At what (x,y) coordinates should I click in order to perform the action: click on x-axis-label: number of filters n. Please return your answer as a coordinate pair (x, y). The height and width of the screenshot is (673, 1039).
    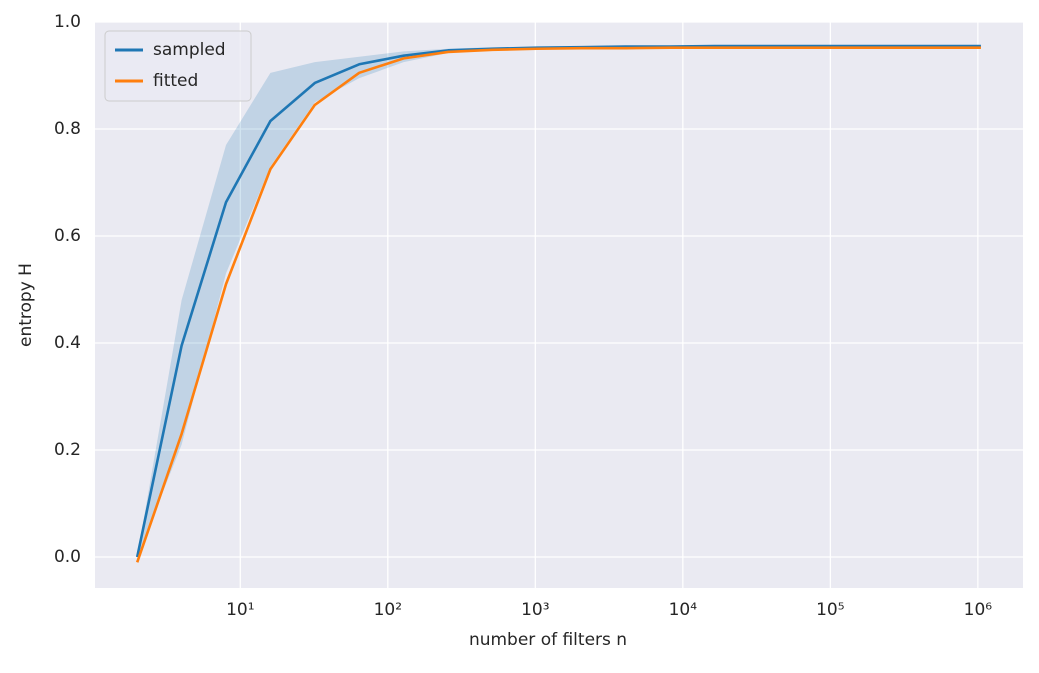
    Looking at the image, I should click on (548, 640).